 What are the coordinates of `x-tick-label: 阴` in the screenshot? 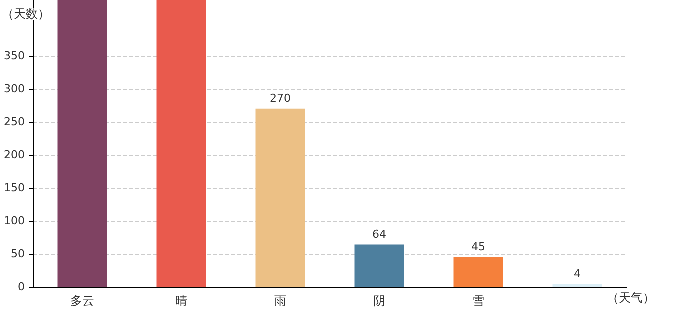 It's located at (380, 301).